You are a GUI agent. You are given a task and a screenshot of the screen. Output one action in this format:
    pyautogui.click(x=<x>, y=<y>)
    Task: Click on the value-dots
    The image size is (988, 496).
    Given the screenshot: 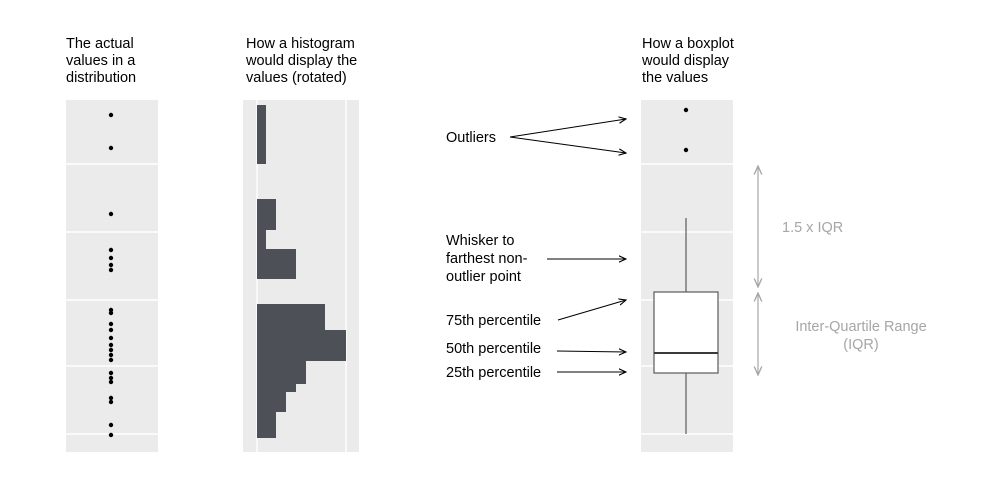 What is the action you would take?
    pyautogui.click(x=111, y=275)
    